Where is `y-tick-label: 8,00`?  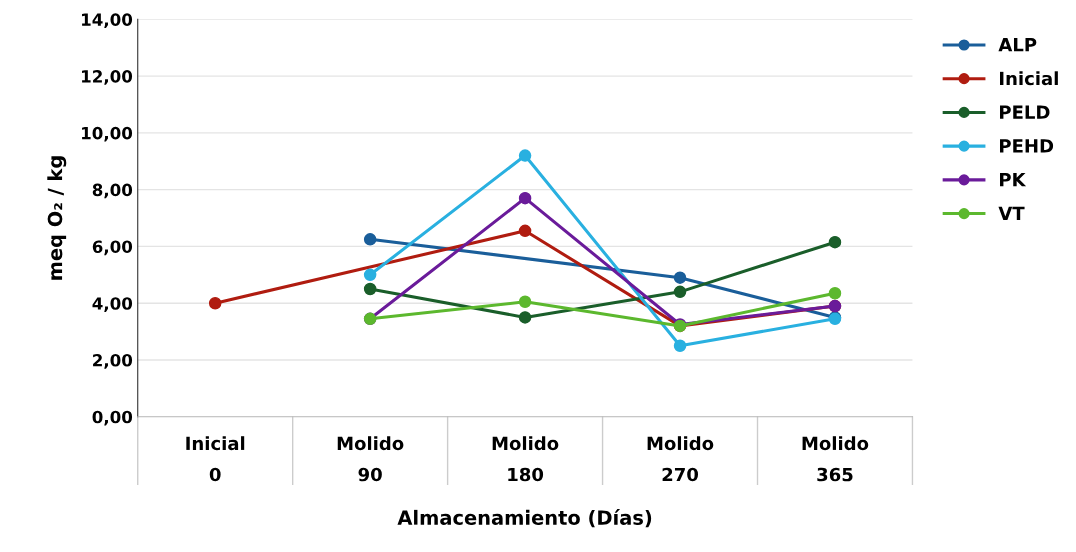
y-tick-label: 8,00 is located at coordinates (112, 191).